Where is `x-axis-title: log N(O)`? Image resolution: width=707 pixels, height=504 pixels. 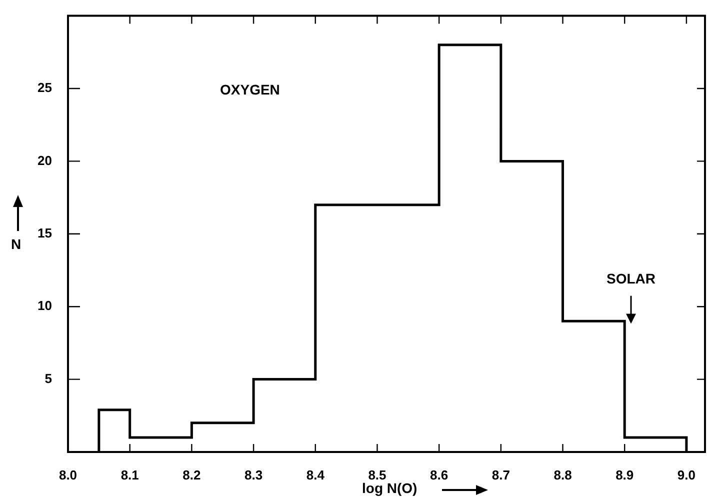 x-axis-title: log N(O) is located at coordinates (390, 488).